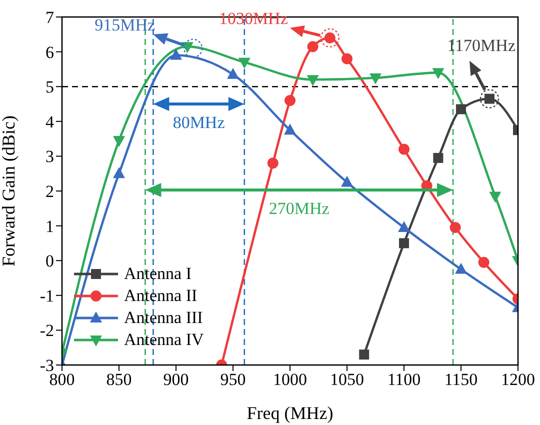 The image size is (540, 425). Describe the element at coordinates (50, 156) in the screenshot. I see `y-tick-label: 3` at that location.